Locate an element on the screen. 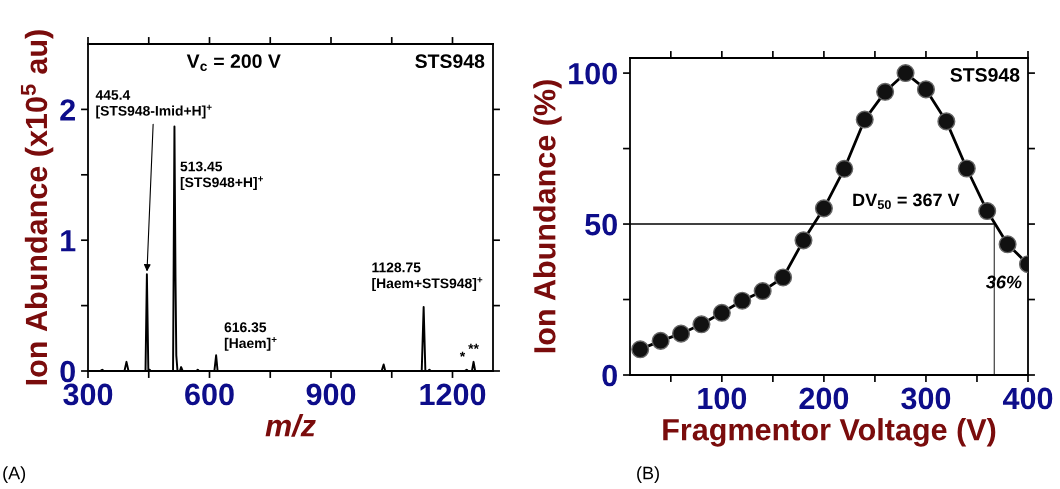  annotation: 616.35 [Haem]$^{+}$ is located at coordinates (250, 336).